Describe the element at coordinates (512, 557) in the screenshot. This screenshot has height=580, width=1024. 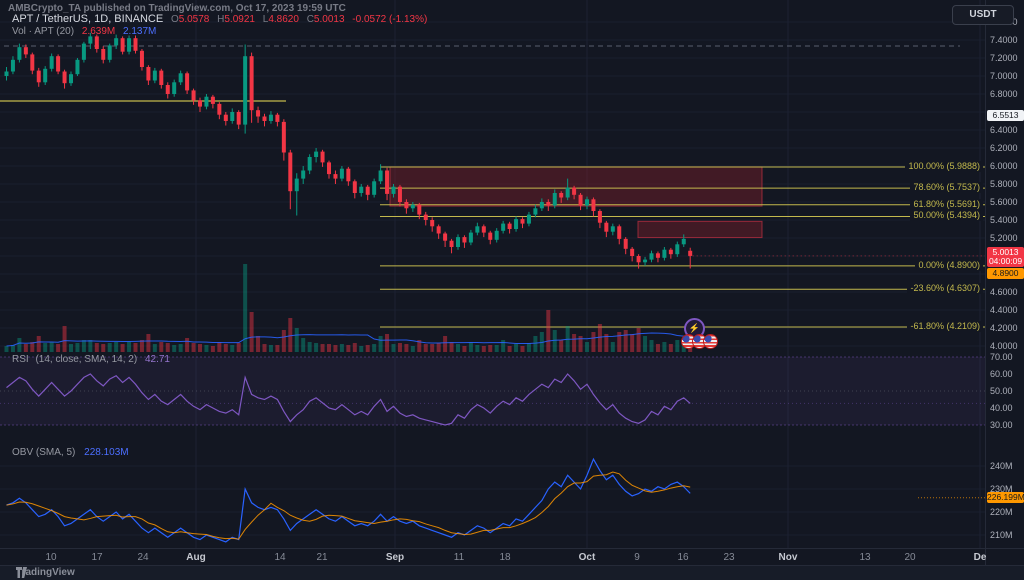
I see `time-scale: 10 17 24 Aug 14 21 Sep 11 18 Oct 9 16 23 Nov 13 20 De` at that location.